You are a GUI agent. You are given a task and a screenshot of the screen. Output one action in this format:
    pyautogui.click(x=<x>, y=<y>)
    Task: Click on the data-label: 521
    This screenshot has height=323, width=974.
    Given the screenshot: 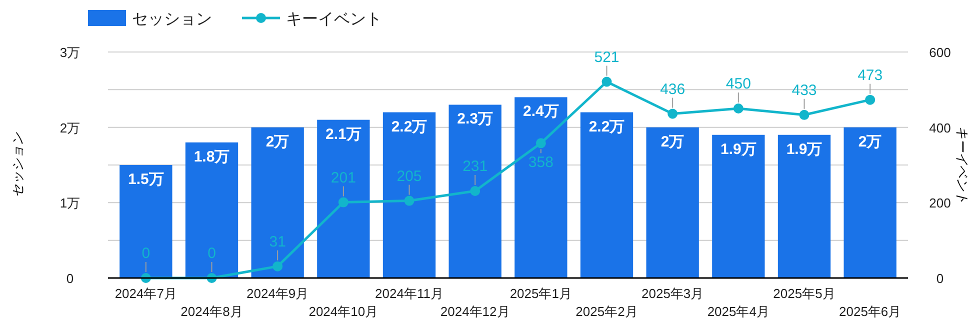 What is the action you would take?
    pyautogui.click(x=607, y=57)
    